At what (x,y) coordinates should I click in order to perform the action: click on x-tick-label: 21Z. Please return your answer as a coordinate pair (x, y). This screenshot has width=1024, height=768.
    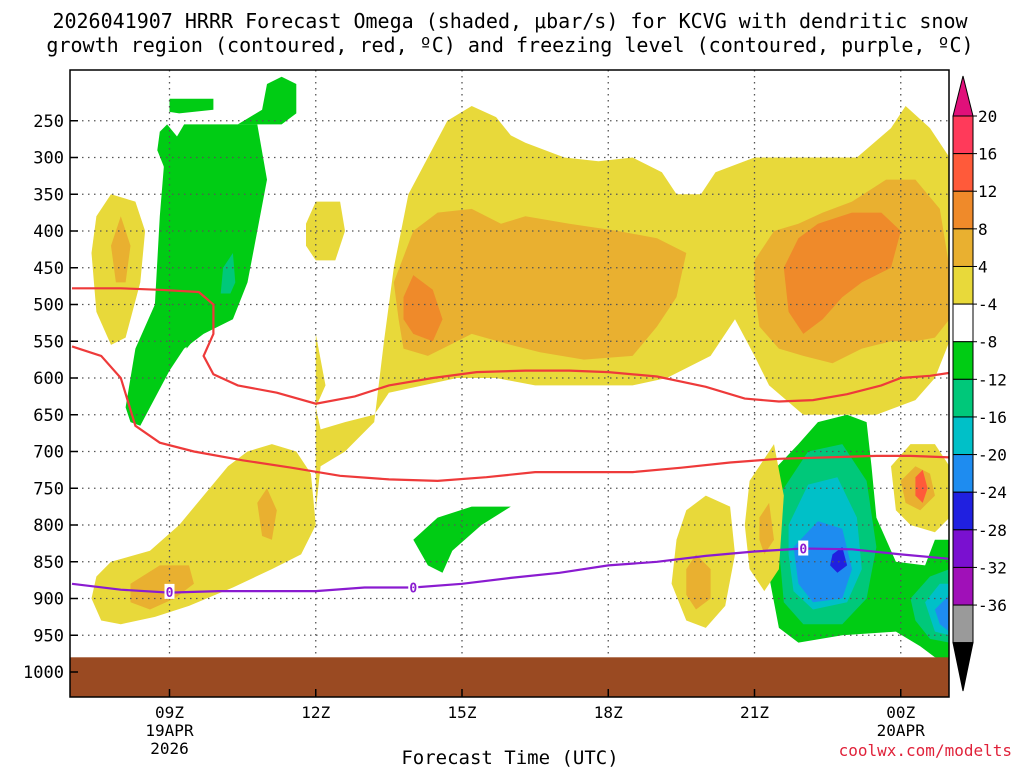
    Looking at the image, I should click on (754, 712).